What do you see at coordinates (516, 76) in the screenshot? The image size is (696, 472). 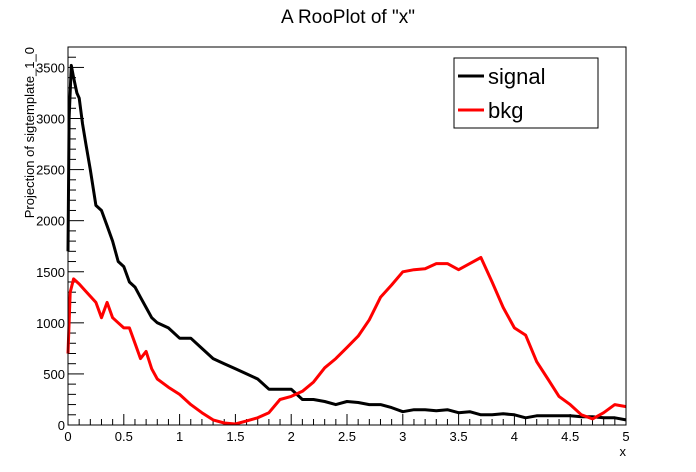 I see `legend-label-signal: signal` at bounding box center [516, 76].